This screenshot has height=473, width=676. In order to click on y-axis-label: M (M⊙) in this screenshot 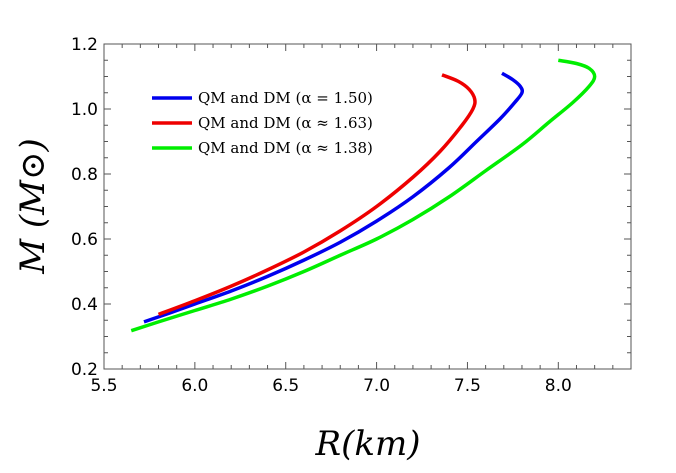, I will do `click(33, 206)`.